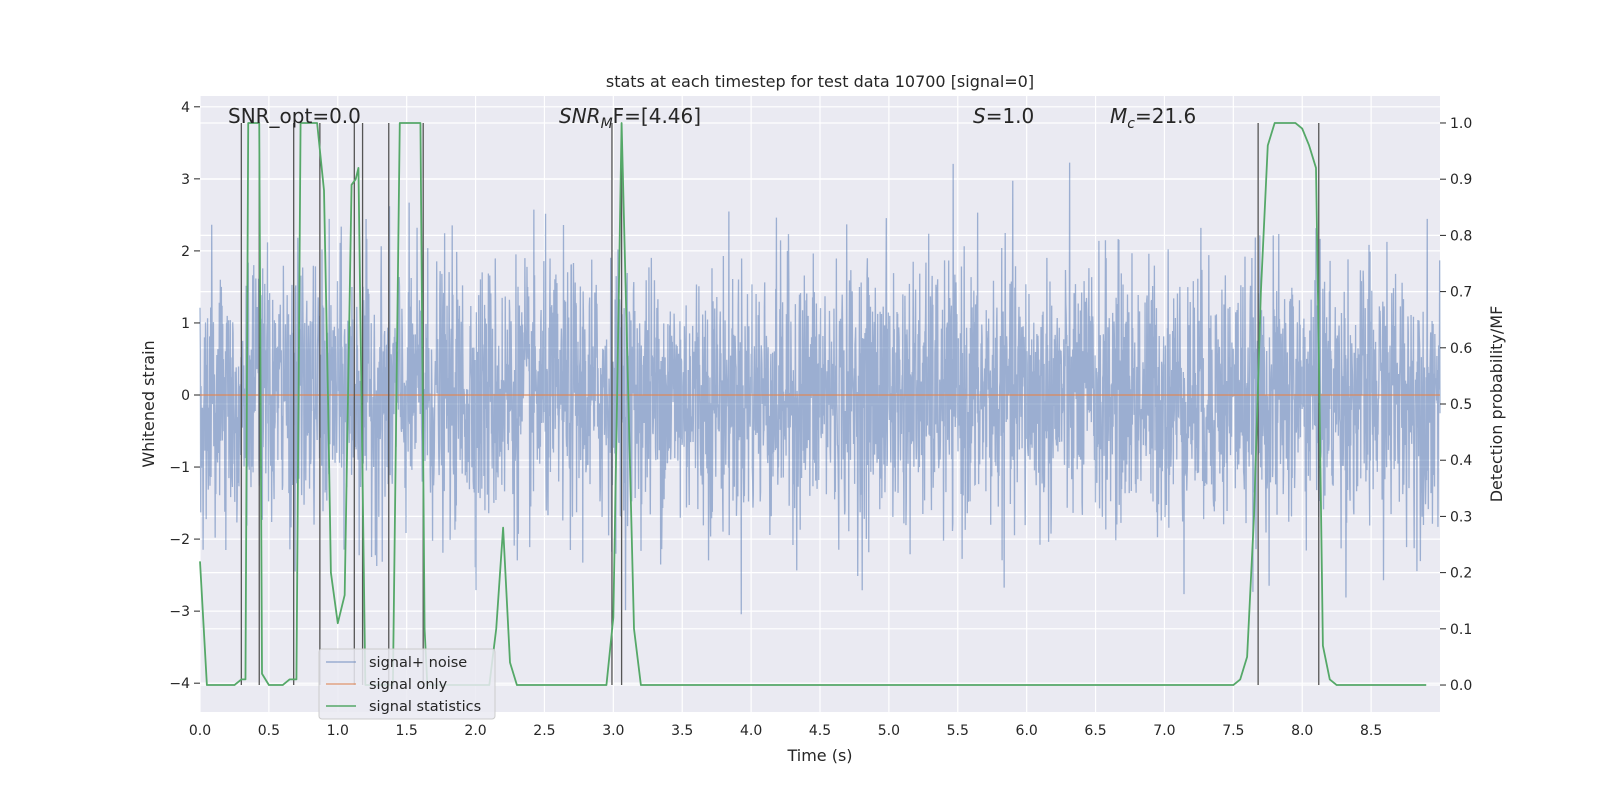  I want to click on x-tick-label: 5.0, so click(889, 731).